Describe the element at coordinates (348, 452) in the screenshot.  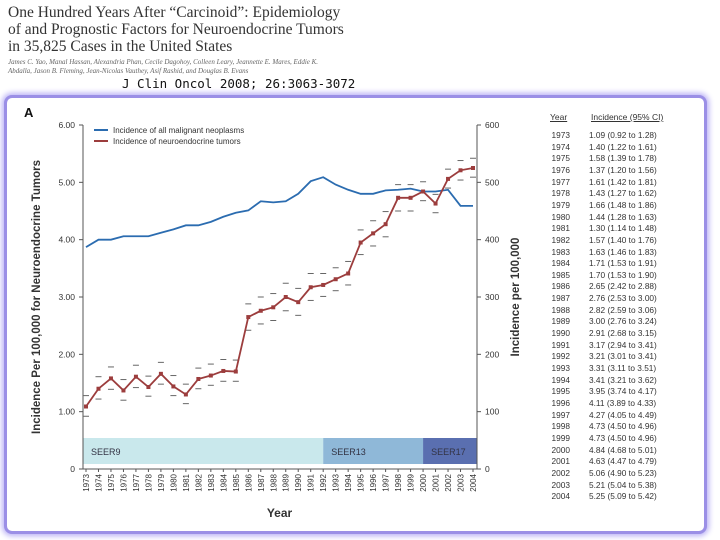
I see `registry-band-label: SEER13` at that location.